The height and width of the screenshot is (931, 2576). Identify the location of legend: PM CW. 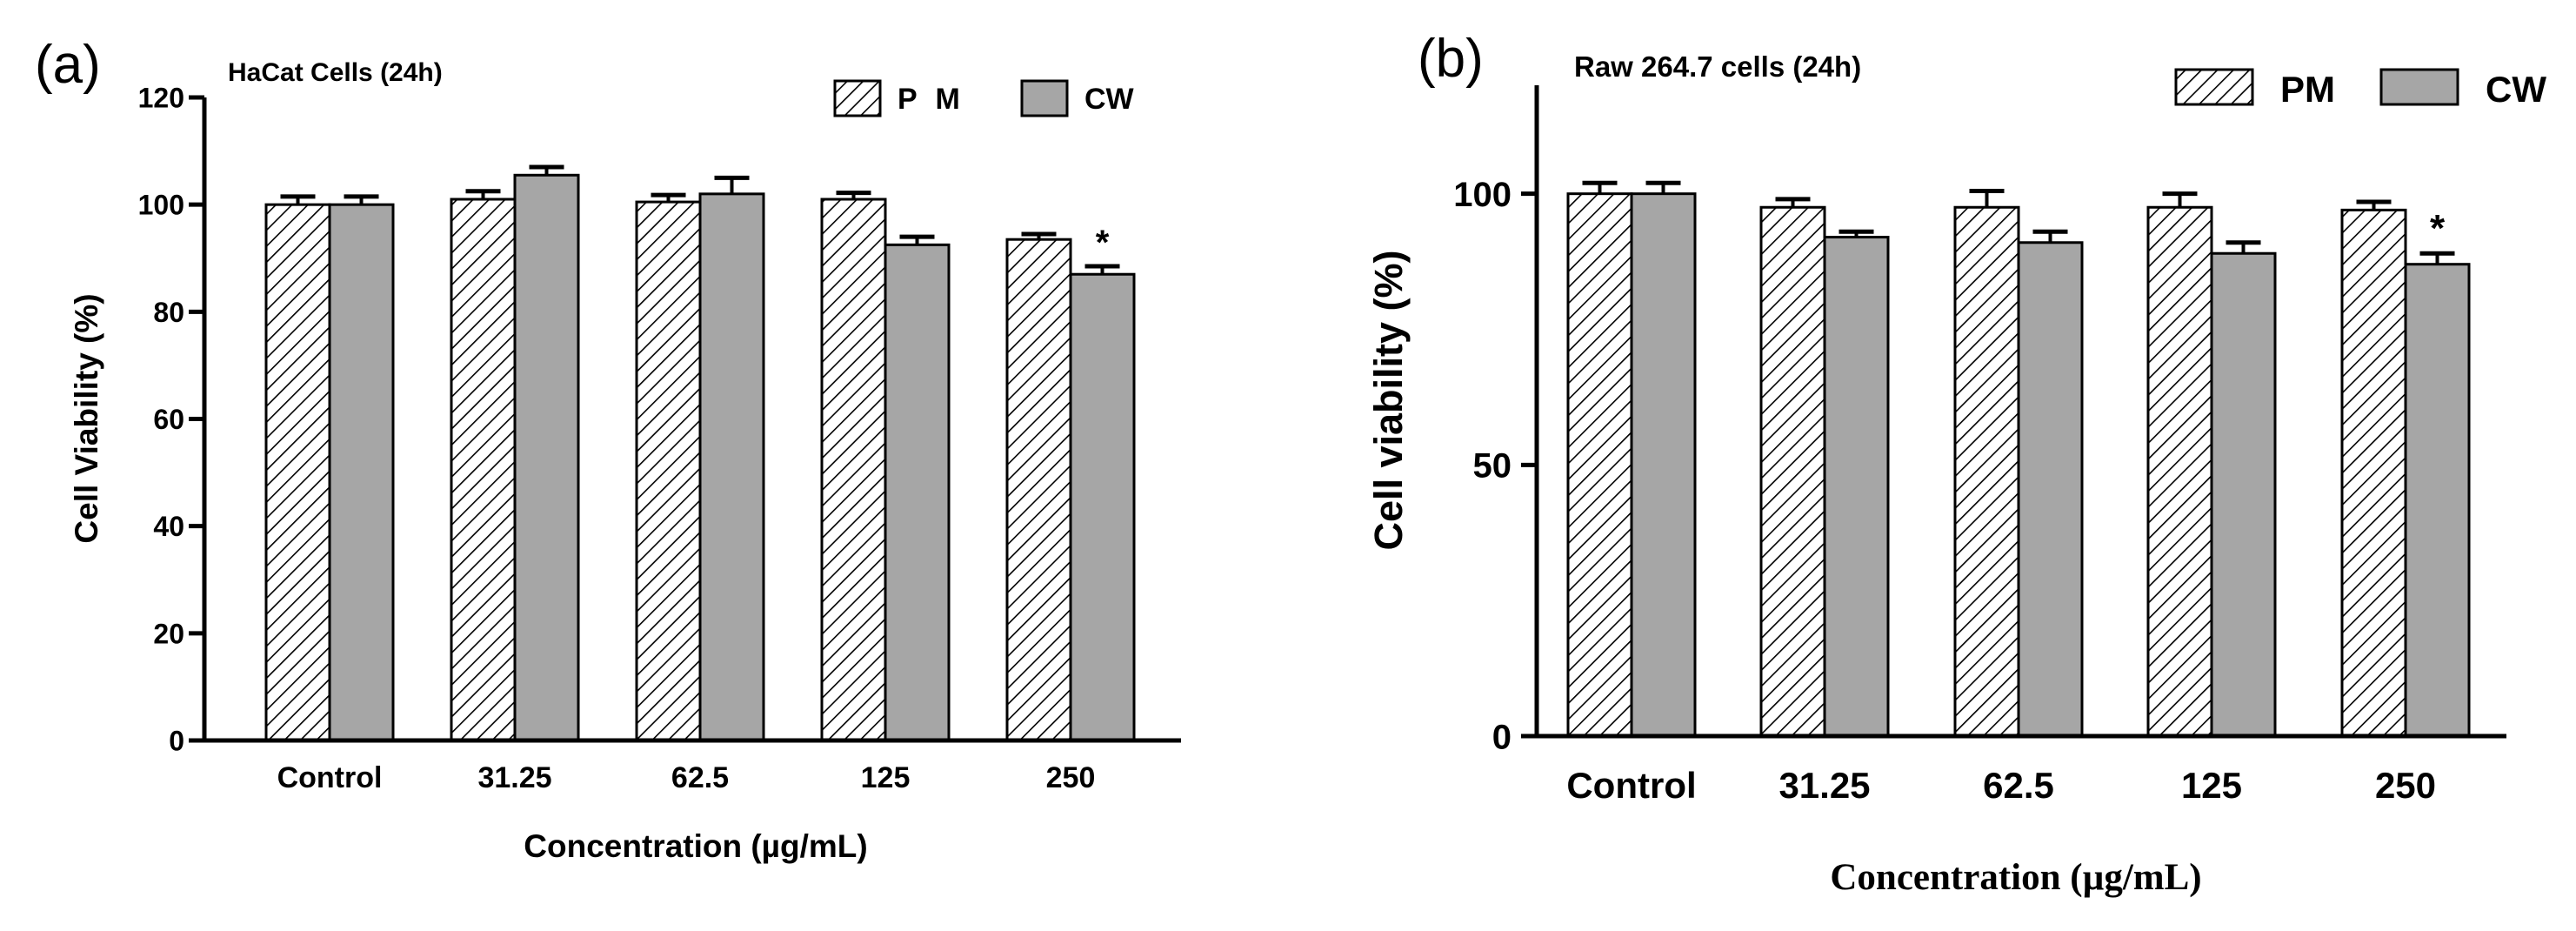
(2360, 89).